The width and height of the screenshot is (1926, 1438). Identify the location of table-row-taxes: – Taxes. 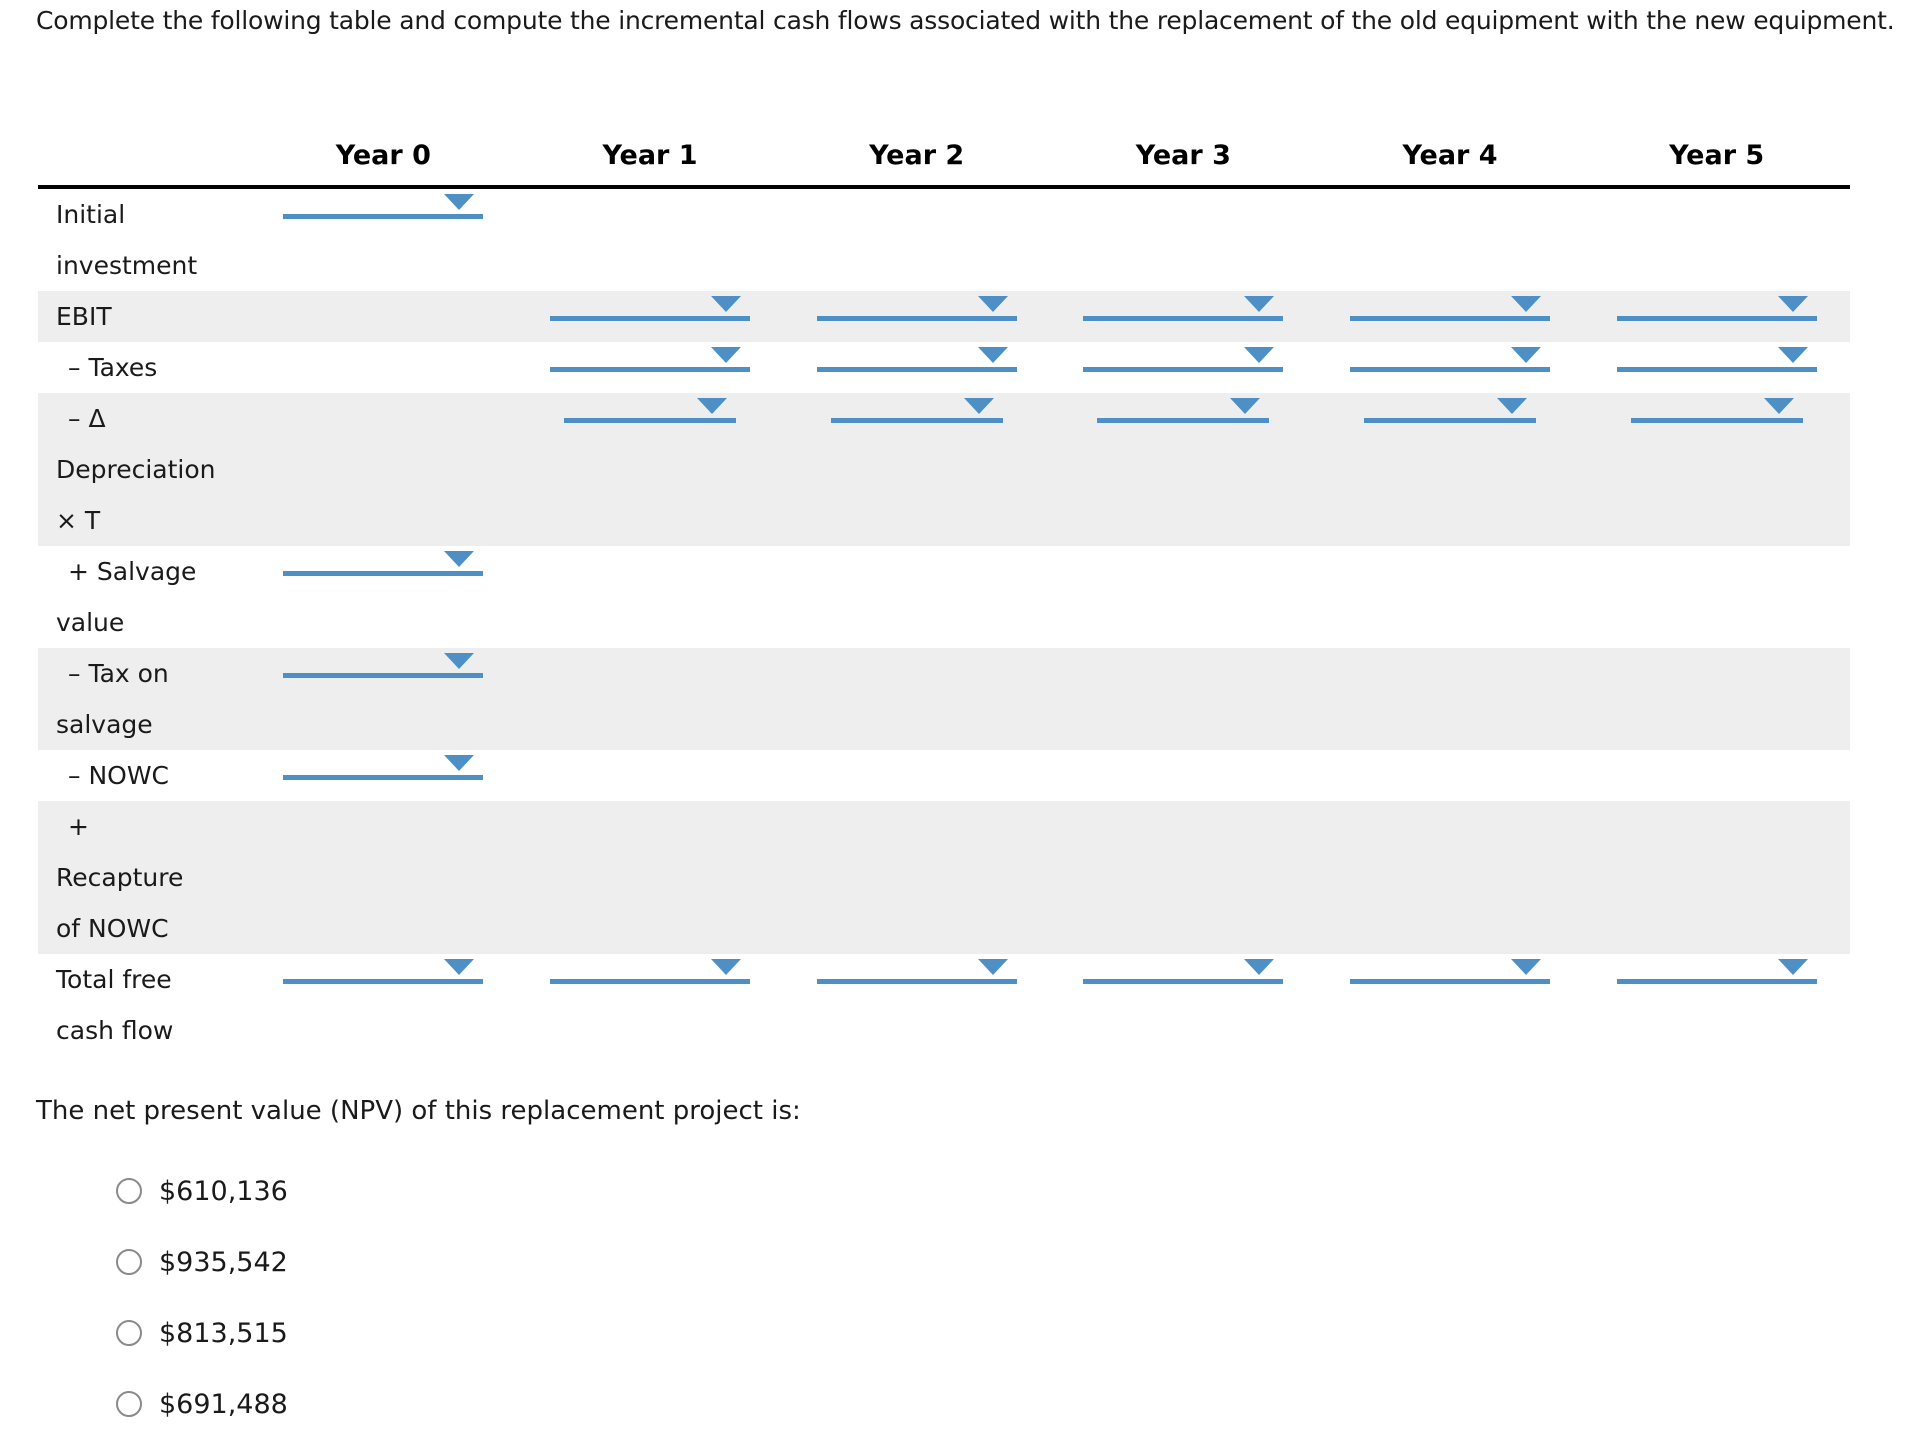
(944, 367).